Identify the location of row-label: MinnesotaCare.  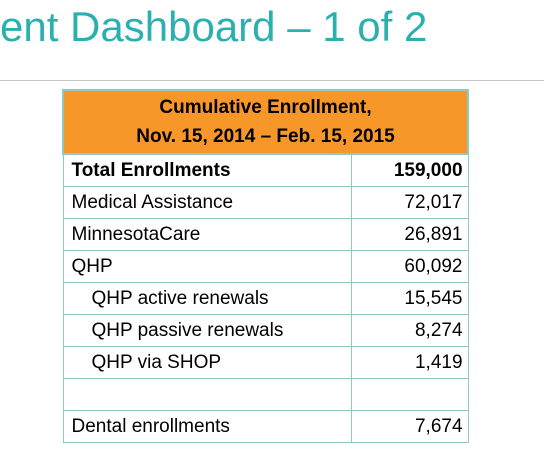
(207, 234).